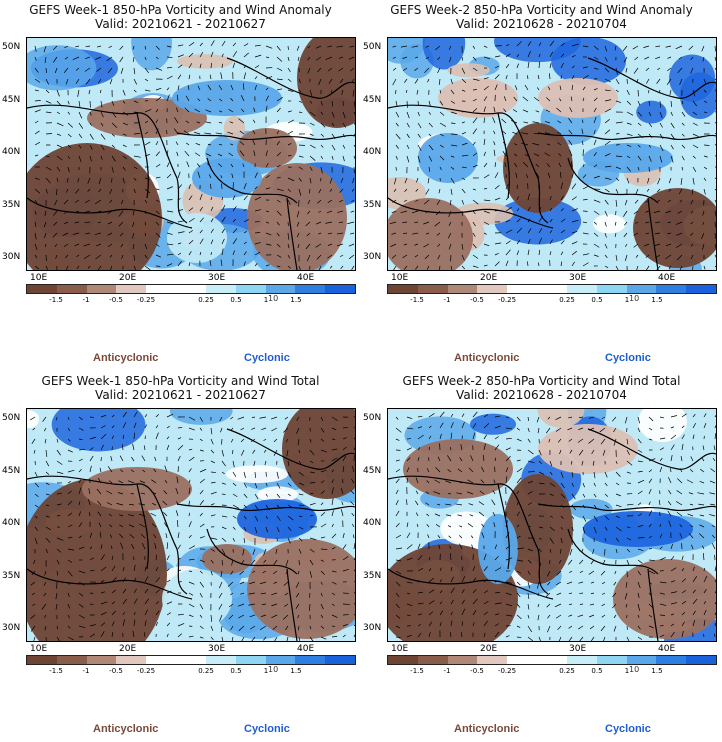  What do you see at coordinates (597, 300) in the screenshot?
I see `colorbar-label: 0.5` at bounding box center [597, 300].